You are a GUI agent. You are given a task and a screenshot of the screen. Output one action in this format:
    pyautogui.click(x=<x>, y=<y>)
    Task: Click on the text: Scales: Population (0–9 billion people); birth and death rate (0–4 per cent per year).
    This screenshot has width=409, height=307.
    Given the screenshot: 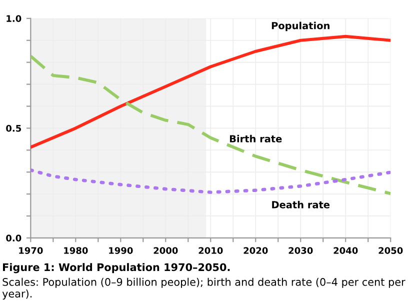 What is the action you would take?
    pyautogui.click(x=204, y=289)
    